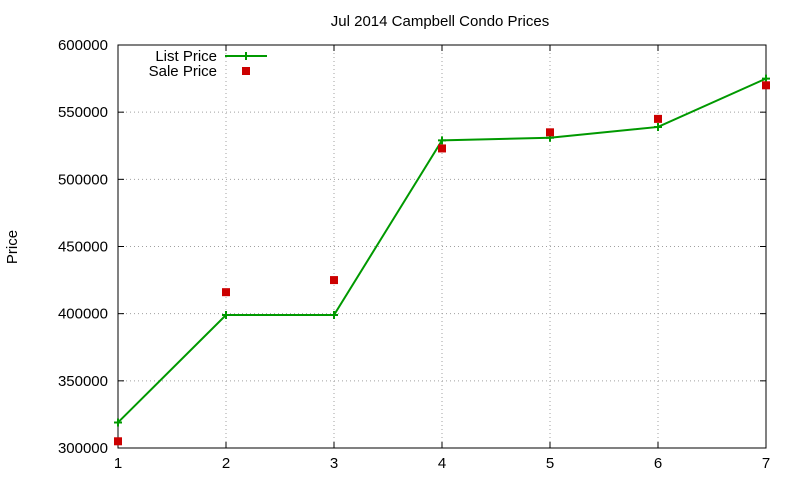 The width and height of the screenshot is (800, 480). What do you see at coordinates (83, 247) in the screenshot?
I see `y-tick-label: 450000` at bounding box center [83, 247].